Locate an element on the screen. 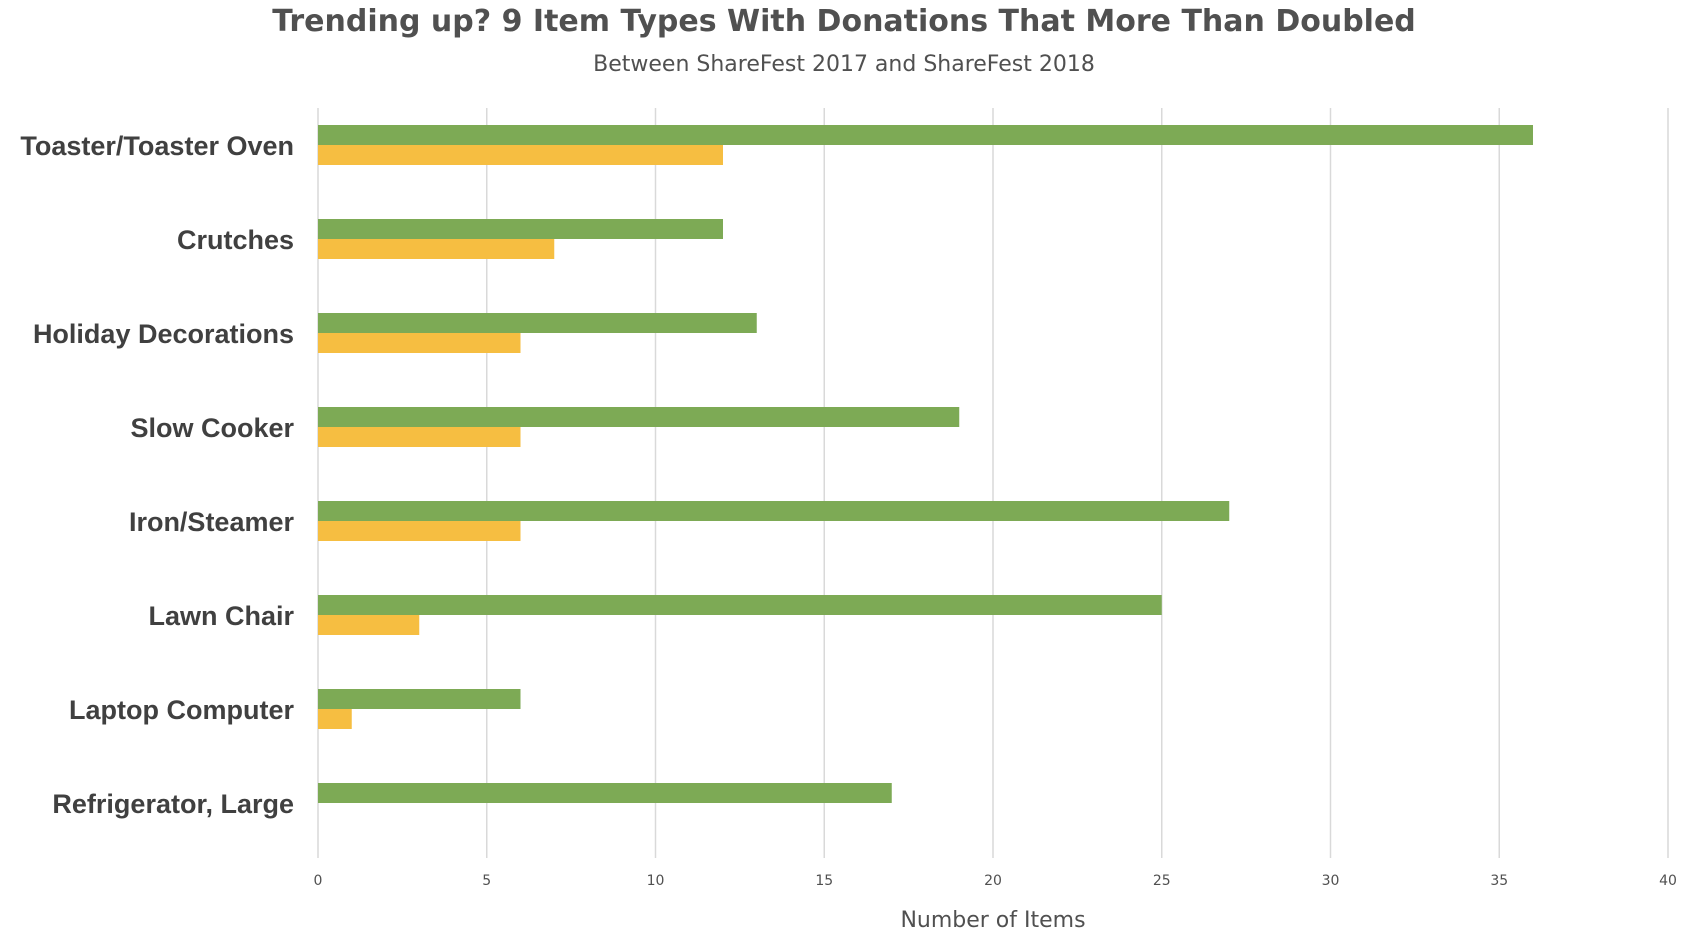 This screenshot has height=944, width=1688. category-label: Toaster/Toaster Oven is located at coordinates (157, 146).